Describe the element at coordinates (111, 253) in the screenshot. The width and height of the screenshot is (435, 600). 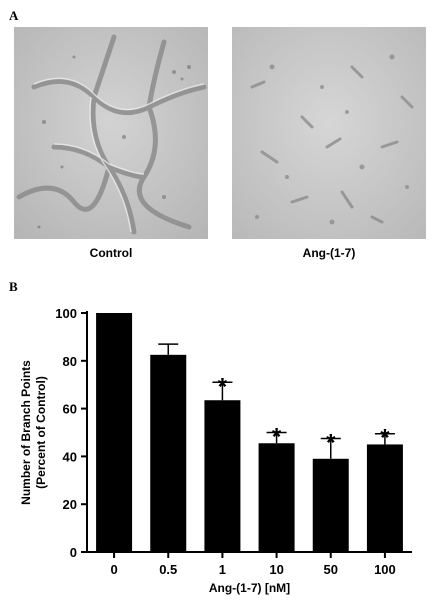
I see `micrograph-control-label: Control` at that location.